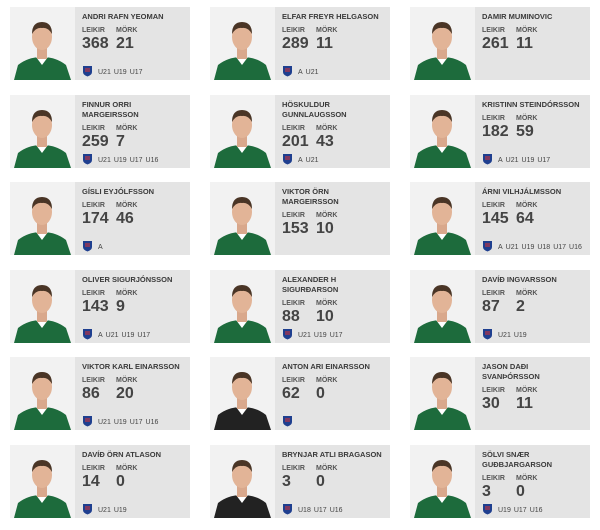 Image resolution: width=600 pixels, height=530 pixels. Describe the element at coordinates (99, 39) in the screenshot. I see `games-column: LEIKIR 368` at that location.